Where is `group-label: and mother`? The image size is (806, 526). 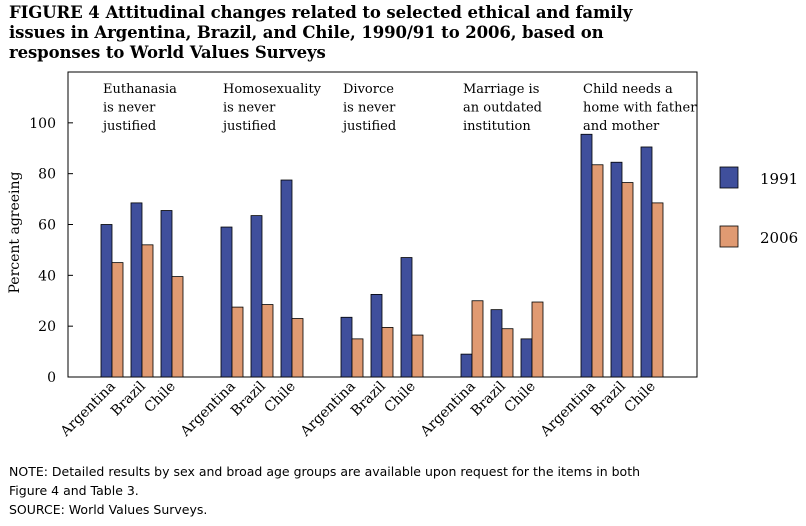 group-label: and mother is located at coordinates (621, 126).